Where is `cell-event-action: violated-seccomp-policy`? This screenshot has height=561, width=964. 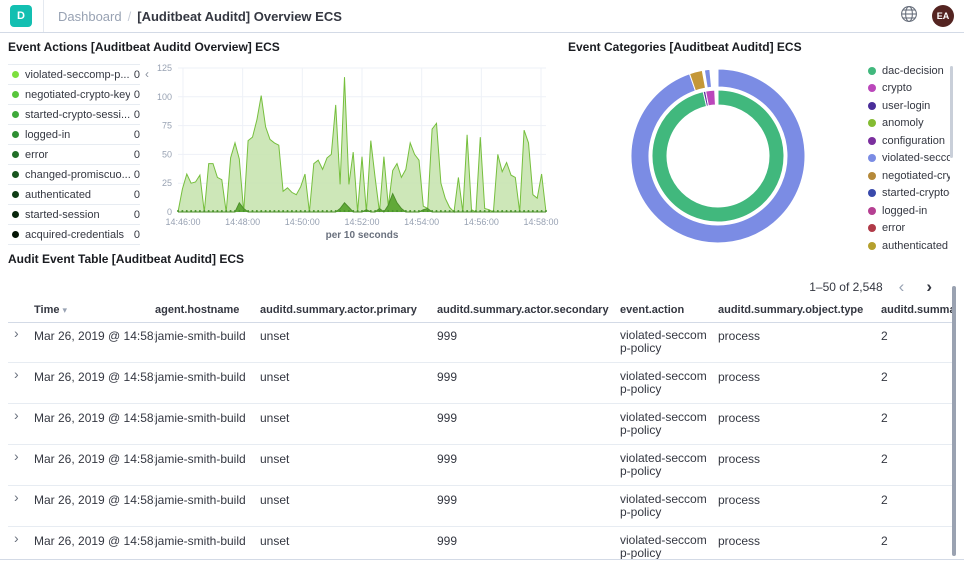 cell-event-action: violated-seccomp-policy is located at coordinates (663, 424).